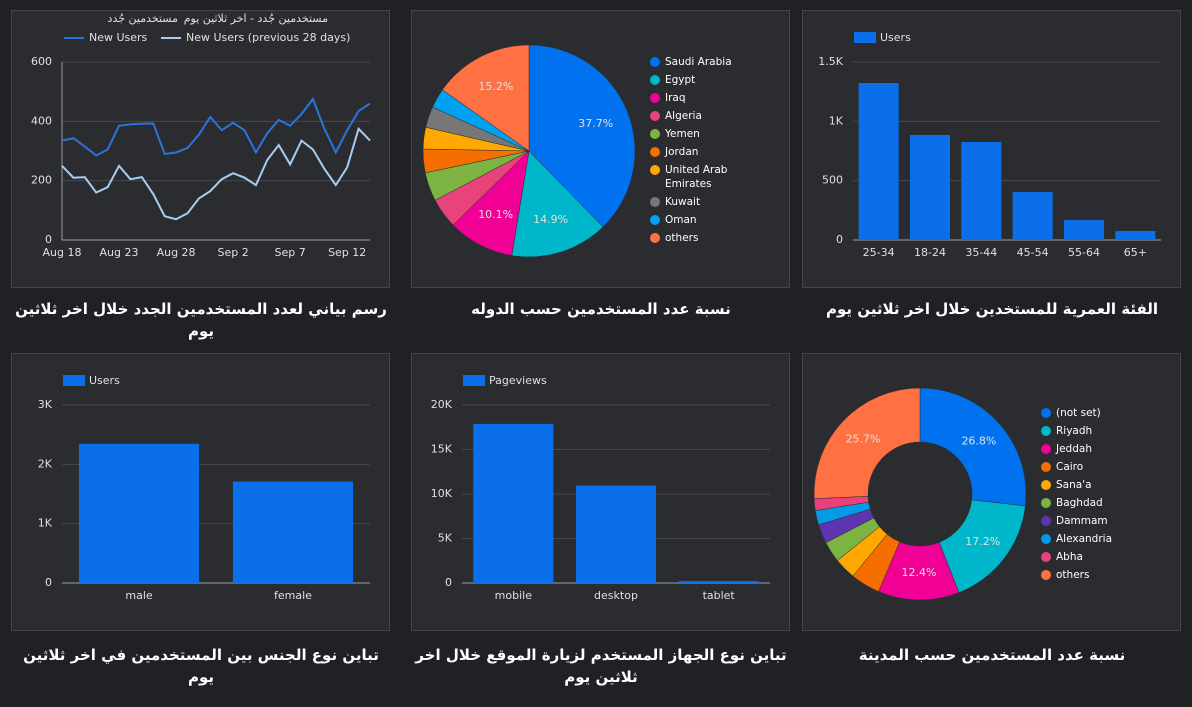 This screenshot has height=707, width=1192. I want to click on legend-header: مستخدمين جُدد, so click(143, 18).